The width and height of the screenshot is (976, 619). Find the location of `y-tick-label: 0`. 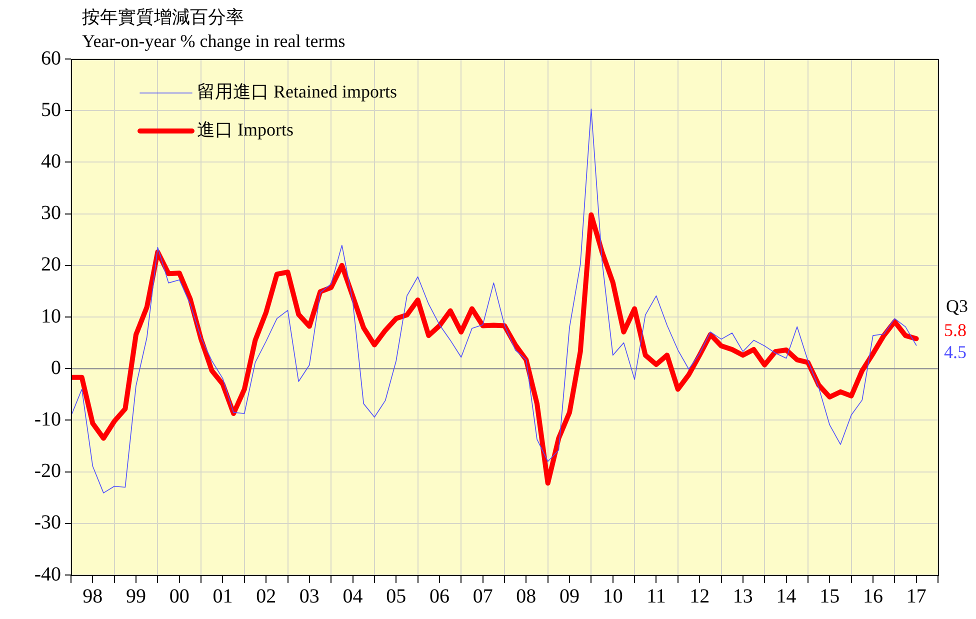

y-tick-label: 0 is located at coordinates (56, 367).